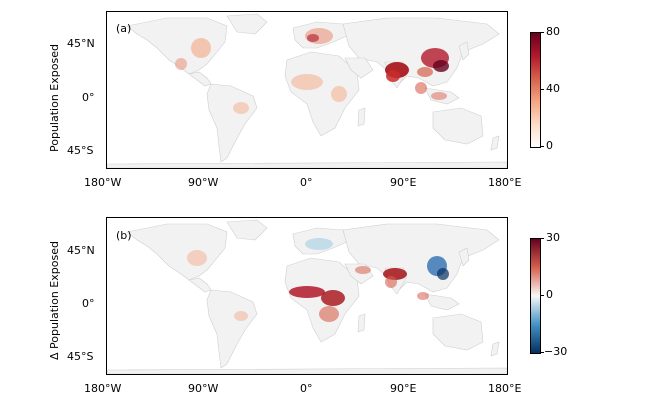  Describe the element at coordinates (549, 145) in the screenshot. I see `panel-a-cbar-tick-0: 0` at that location.